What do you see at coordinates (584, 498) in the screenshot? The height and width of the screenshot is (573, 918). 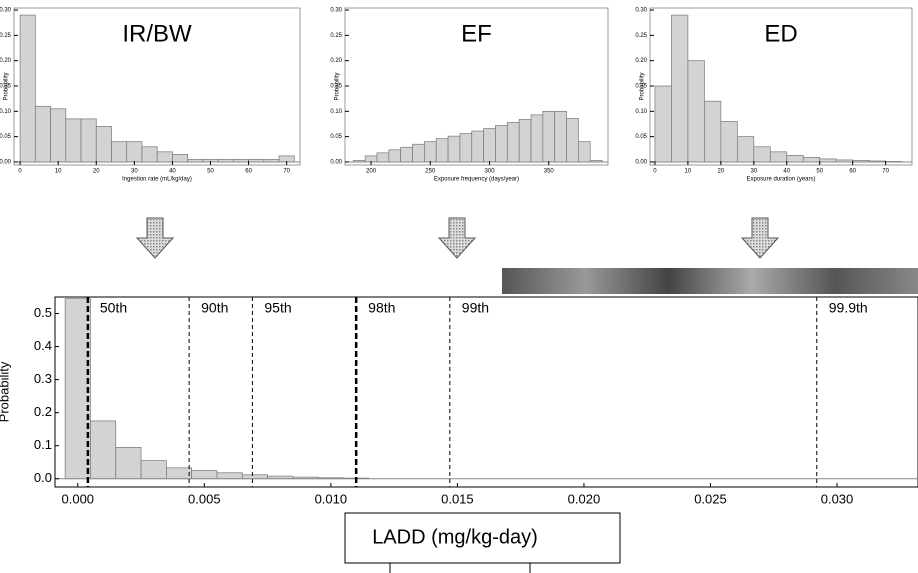 I see `x-tick-label: 0.020` at bounding box center [584, 498].